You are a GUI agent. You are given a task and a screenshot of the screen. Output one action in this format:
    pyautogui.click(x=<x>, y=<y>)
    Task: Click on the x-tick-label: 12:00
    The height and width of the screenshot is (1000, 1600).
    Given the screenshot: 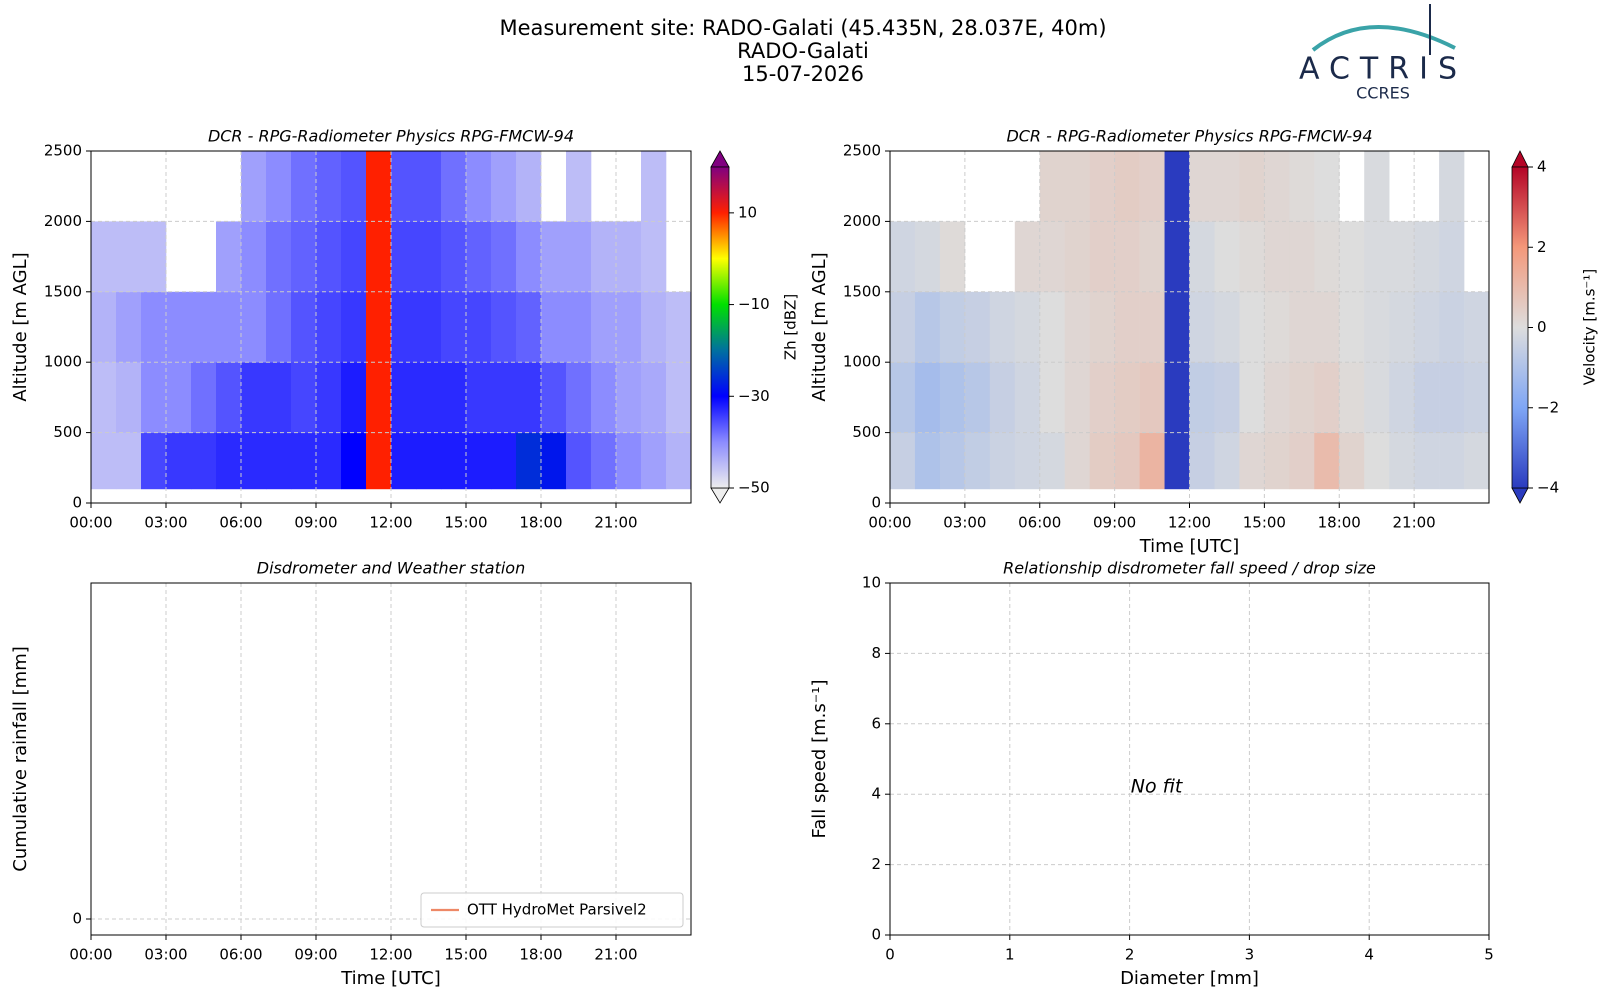 What is the action you would take?
    pyautogui.click(x=390, y=523)
    